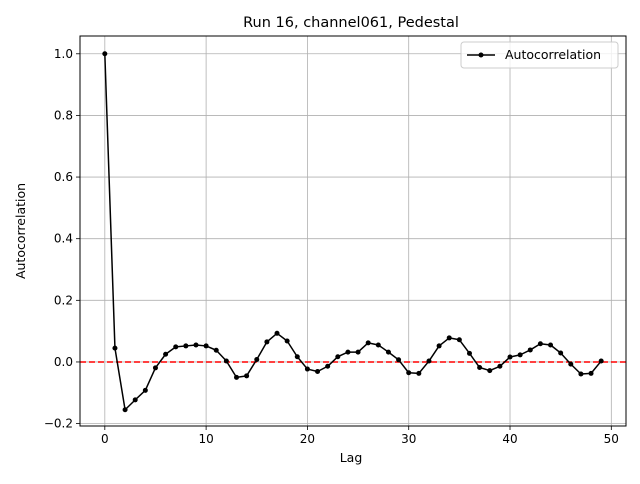 This screenshot has height=484, width=640. I want to click on x-tick-label: 20, so click(307, 439).